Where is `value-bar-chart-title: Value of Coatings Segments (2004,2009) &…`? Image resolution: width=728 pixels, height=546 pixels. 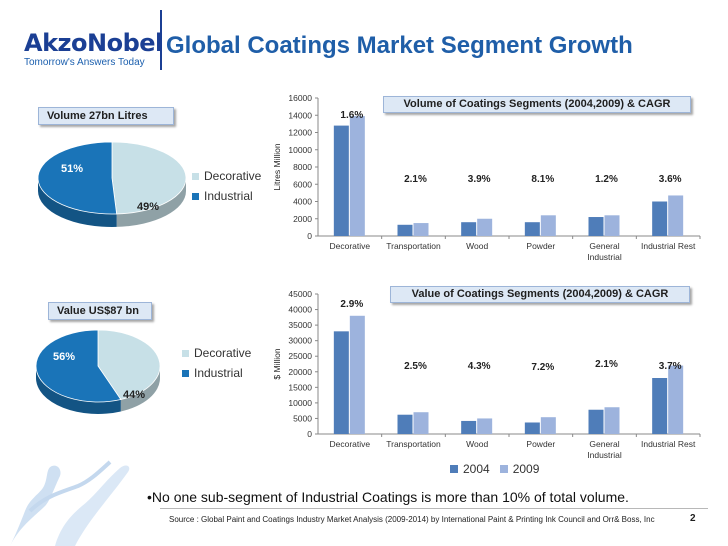
value-bar-chart-title: Value of Coatings Segments (2004,2009) &… is located at coordinates (540, 294).